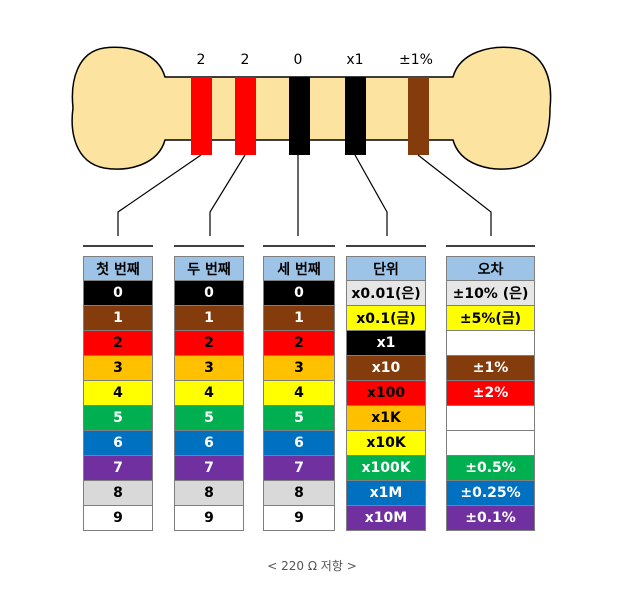  Describe the element at coordinates (298, 60) in the screenshot. I see `band-label-3: 0` at that location.